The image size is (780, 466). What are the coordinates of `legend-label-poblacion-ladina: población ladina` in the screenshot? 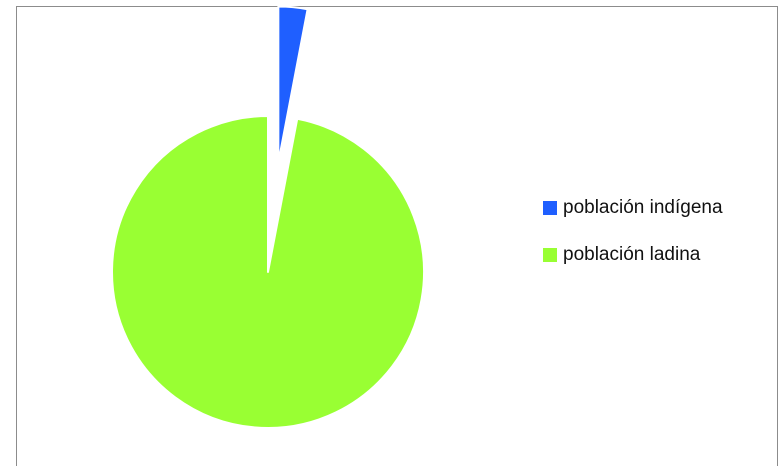 It's located at (632, 254).